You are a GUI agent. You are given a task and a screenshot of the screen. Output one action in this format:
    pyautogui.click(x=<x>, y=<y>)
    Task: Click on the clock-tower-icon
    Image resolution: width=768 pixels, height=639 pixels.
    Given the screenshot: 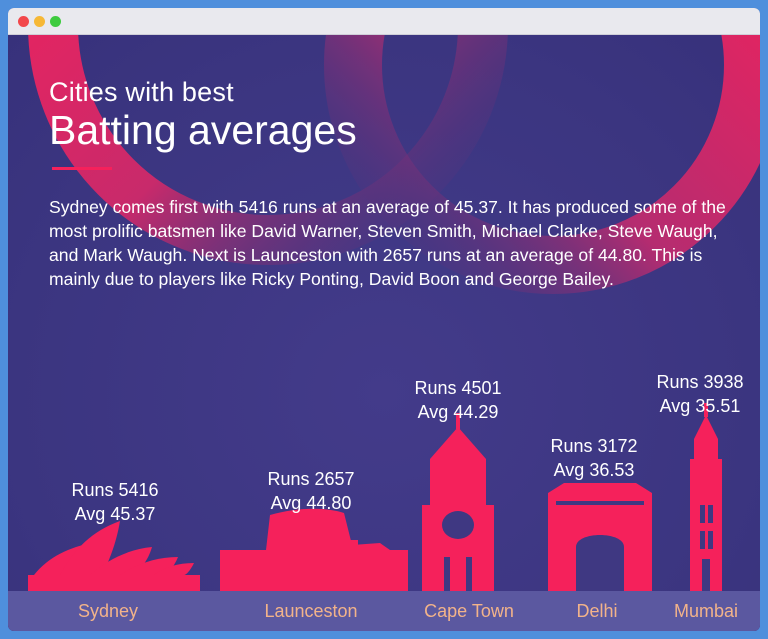 What is the action you would take?
    pyautogui.click(x=458, y=502)
    